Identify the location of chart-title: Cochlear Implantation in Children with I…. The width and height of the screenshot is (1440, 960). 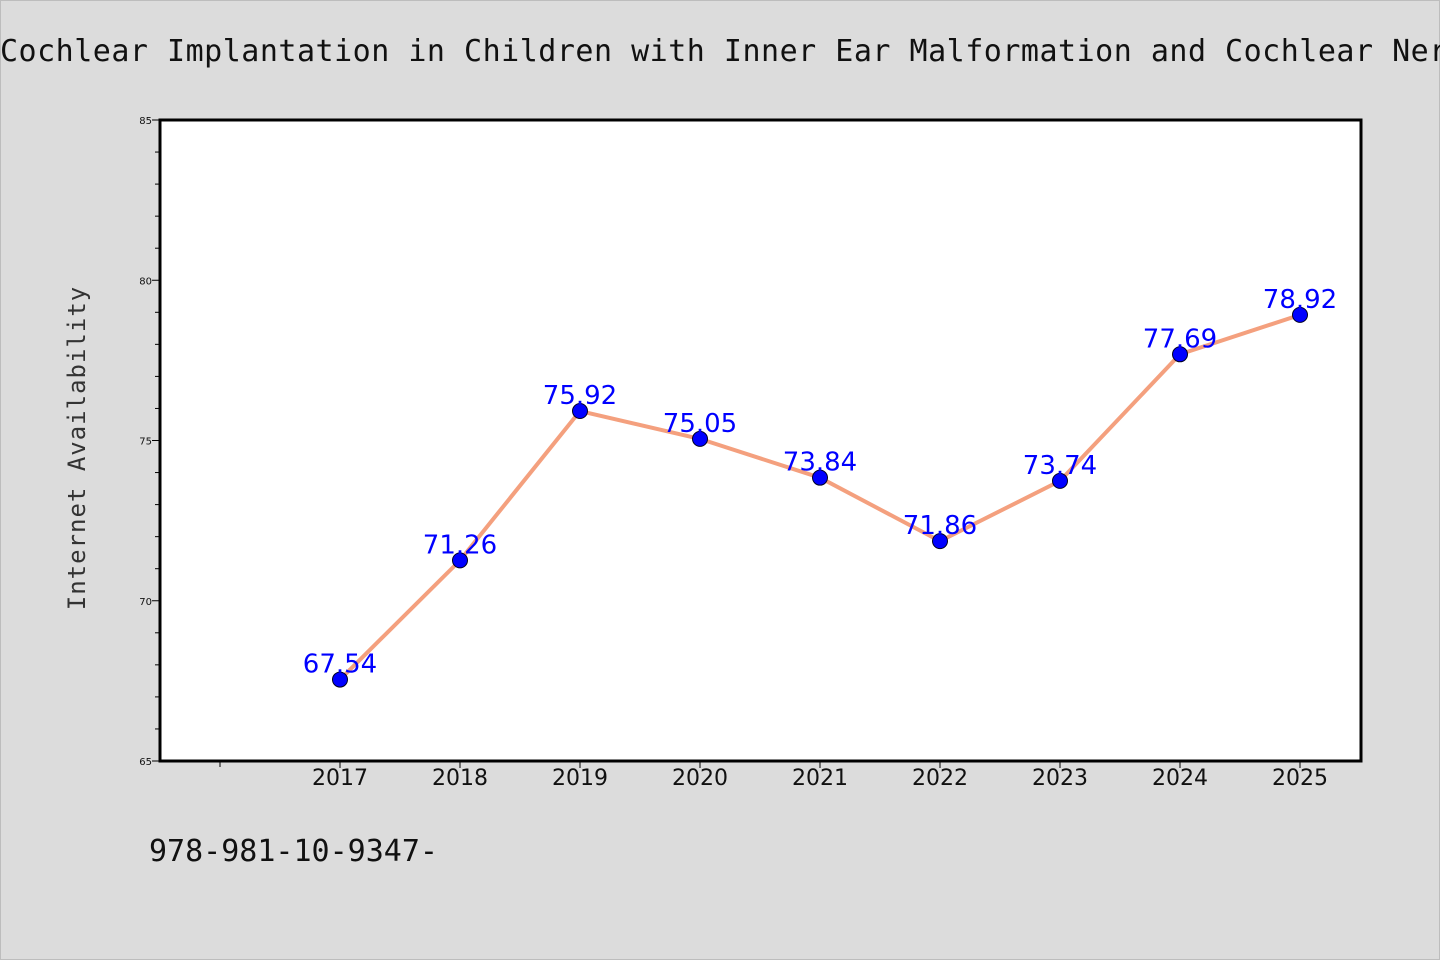
(720, 51).